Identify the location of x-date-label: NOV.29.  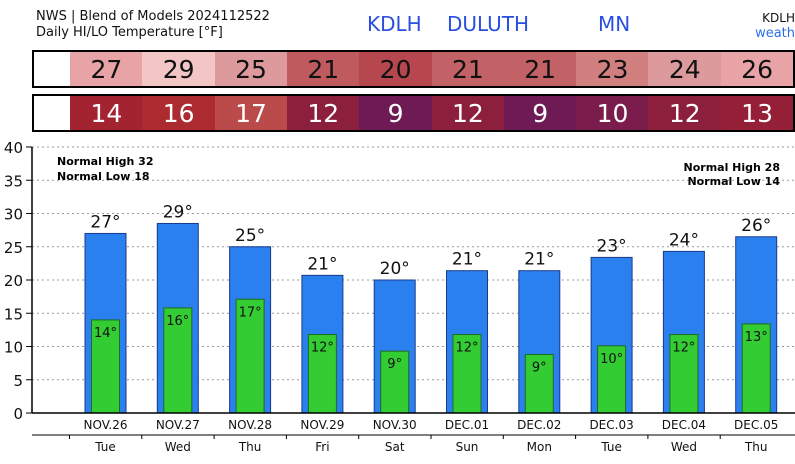
(322, 425).